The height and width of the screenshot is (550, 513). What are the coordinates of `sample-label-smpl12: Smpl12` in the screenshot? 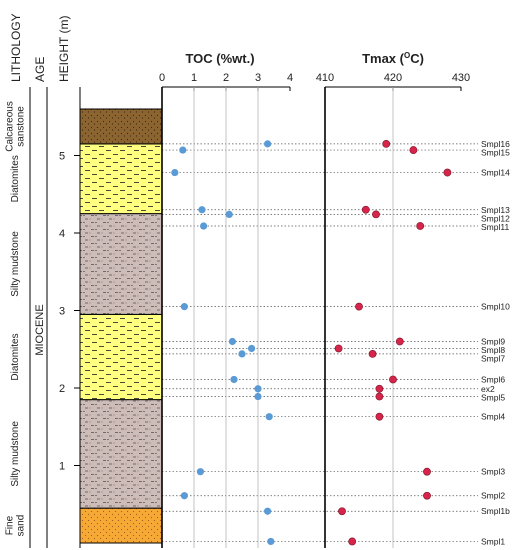 It's located at (495, 218).